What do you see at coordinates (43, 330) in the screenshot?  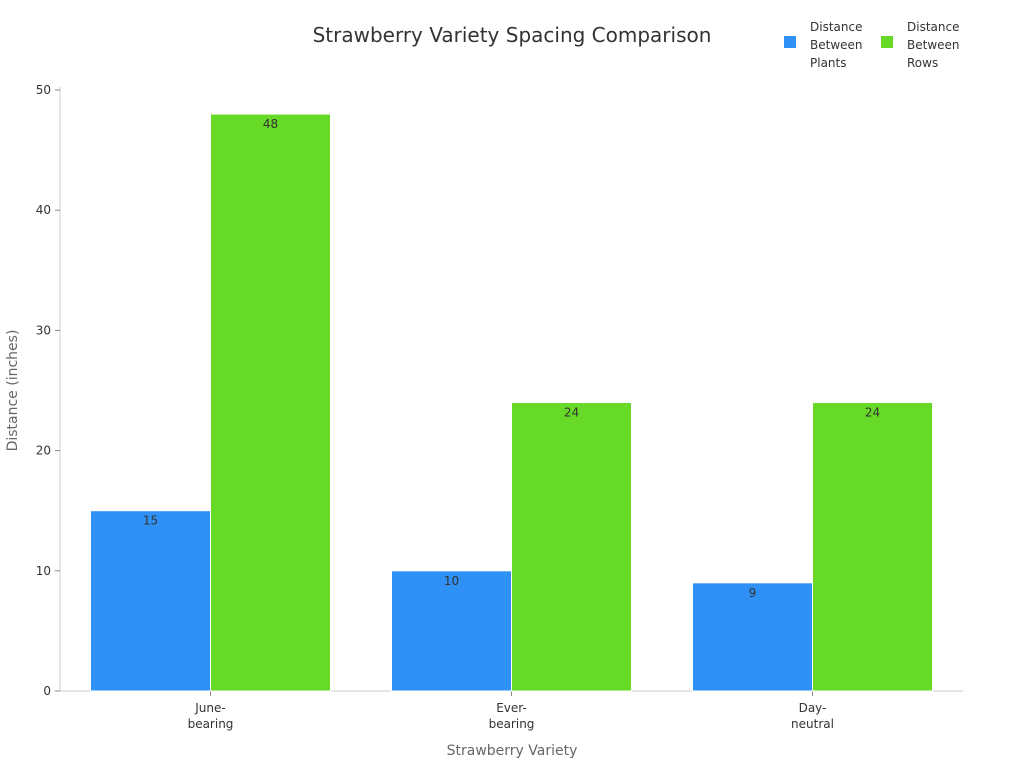 I see `y-tick-label: 30` at bounding box center [43, 330].